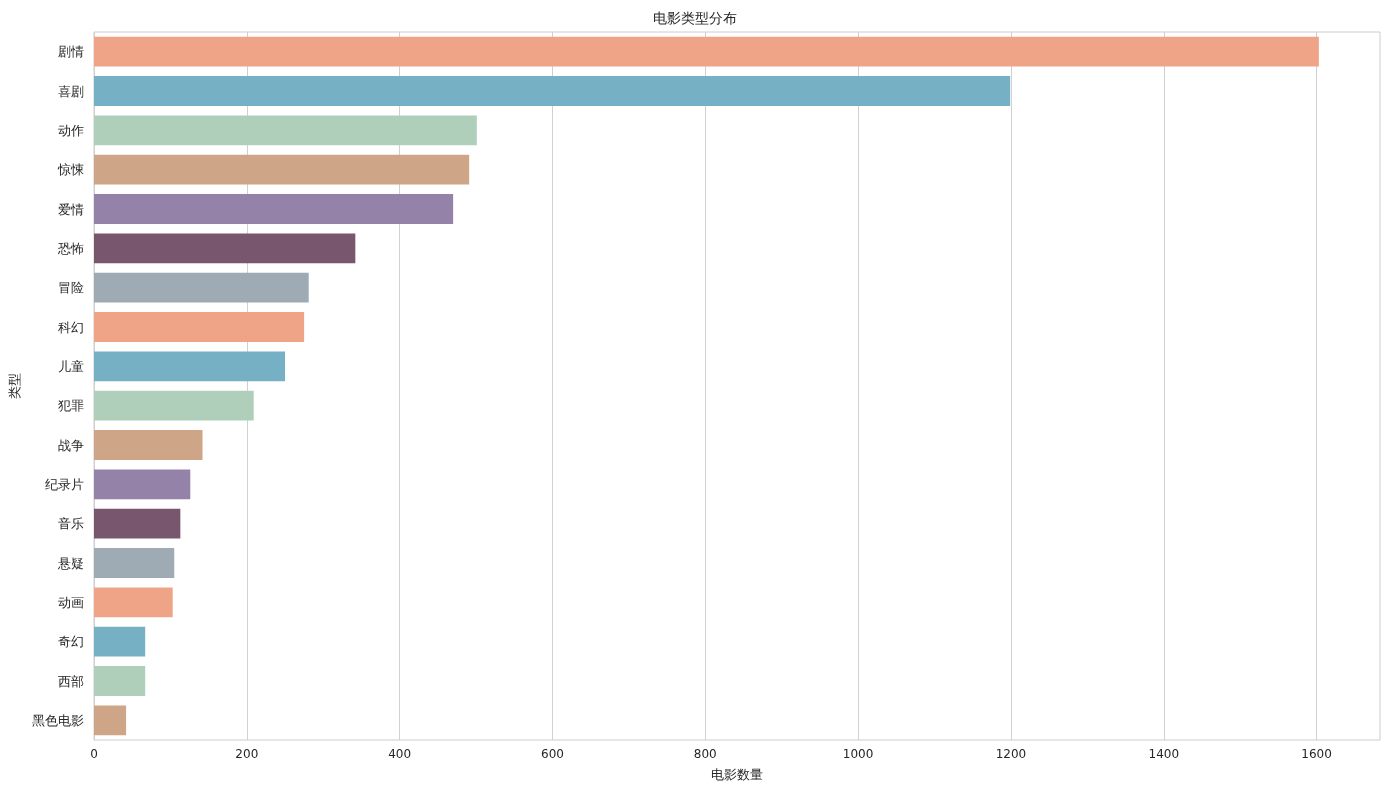  Describe the element at coordinates (1316, 754) in the screenshot. I see `x-tick-label: 1600` at that location.